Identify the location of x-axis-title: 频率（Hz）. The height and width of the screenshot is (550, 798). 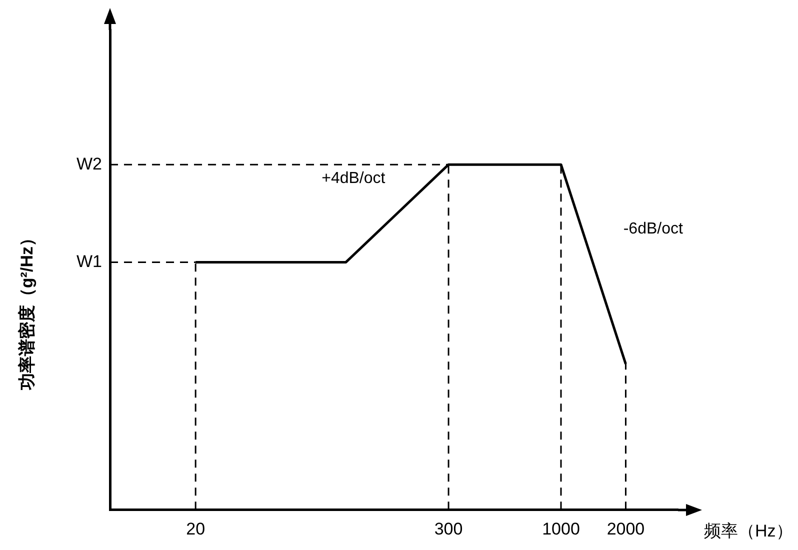
(748, 530).